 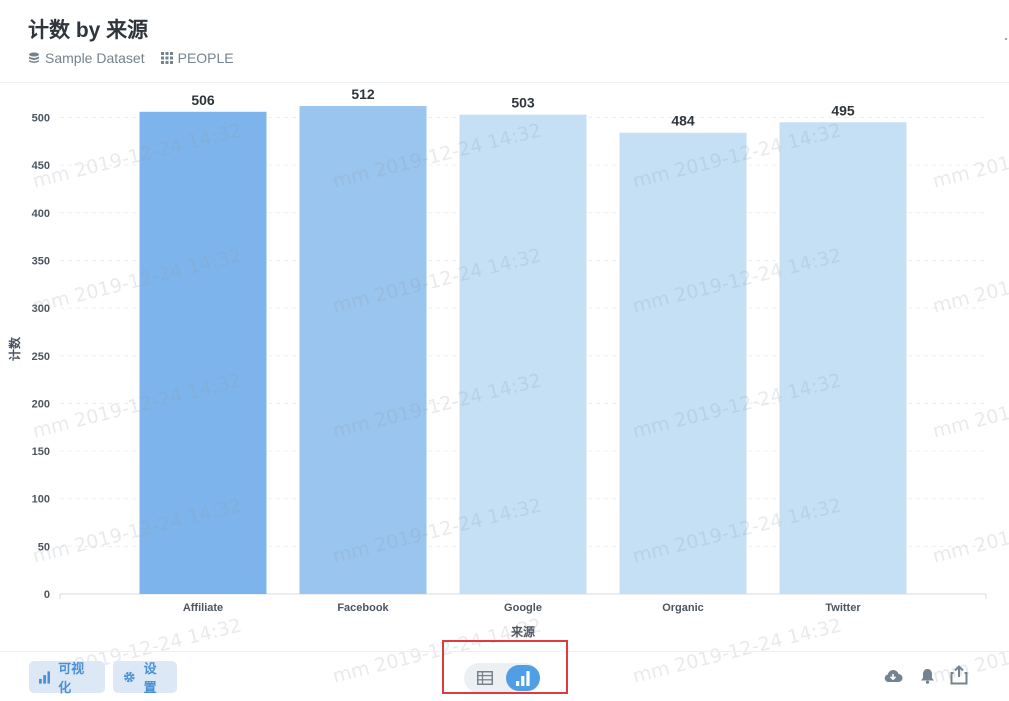 I want to click on header-divider, so click(x=504, y=82).